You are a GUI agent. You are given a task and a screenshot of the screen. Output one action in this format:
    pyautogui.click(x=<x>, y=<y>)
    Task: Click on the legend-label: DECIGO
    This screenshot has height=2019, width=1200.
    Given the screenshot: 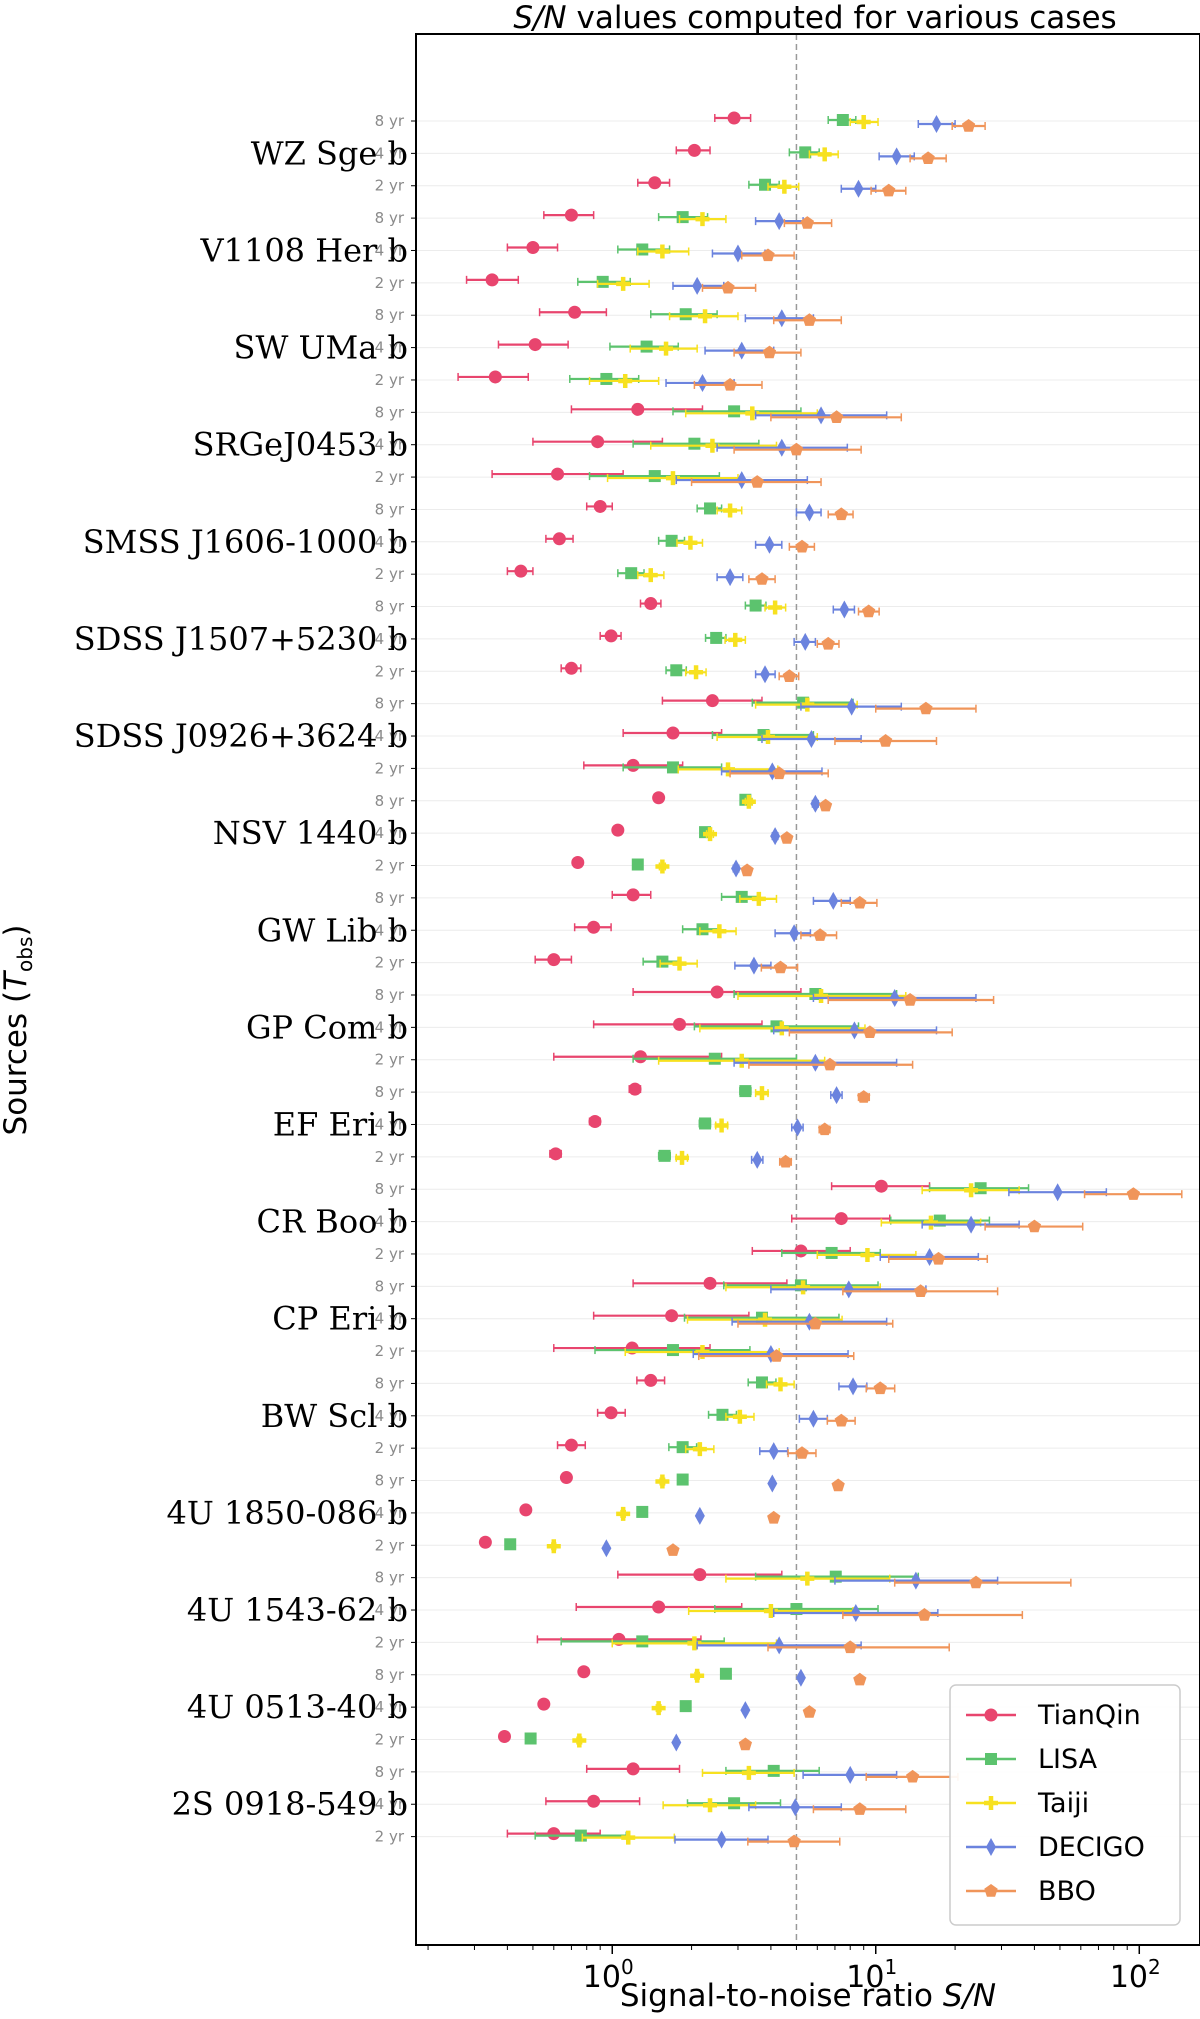 What is the action you would take?
    pyautogui.click(x=1091, y=1847)
    